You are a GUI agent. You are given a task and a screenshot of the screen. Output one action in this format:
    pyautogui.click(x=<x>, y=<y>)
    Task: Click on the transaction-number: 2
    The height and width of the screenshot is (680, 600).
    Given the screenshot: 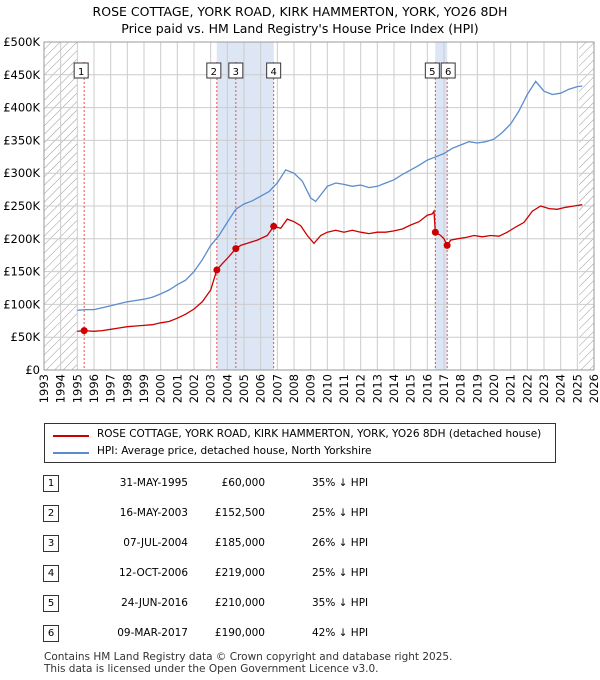 What is the action you would take?
    pyautogui.click(x=51, y=513)
    